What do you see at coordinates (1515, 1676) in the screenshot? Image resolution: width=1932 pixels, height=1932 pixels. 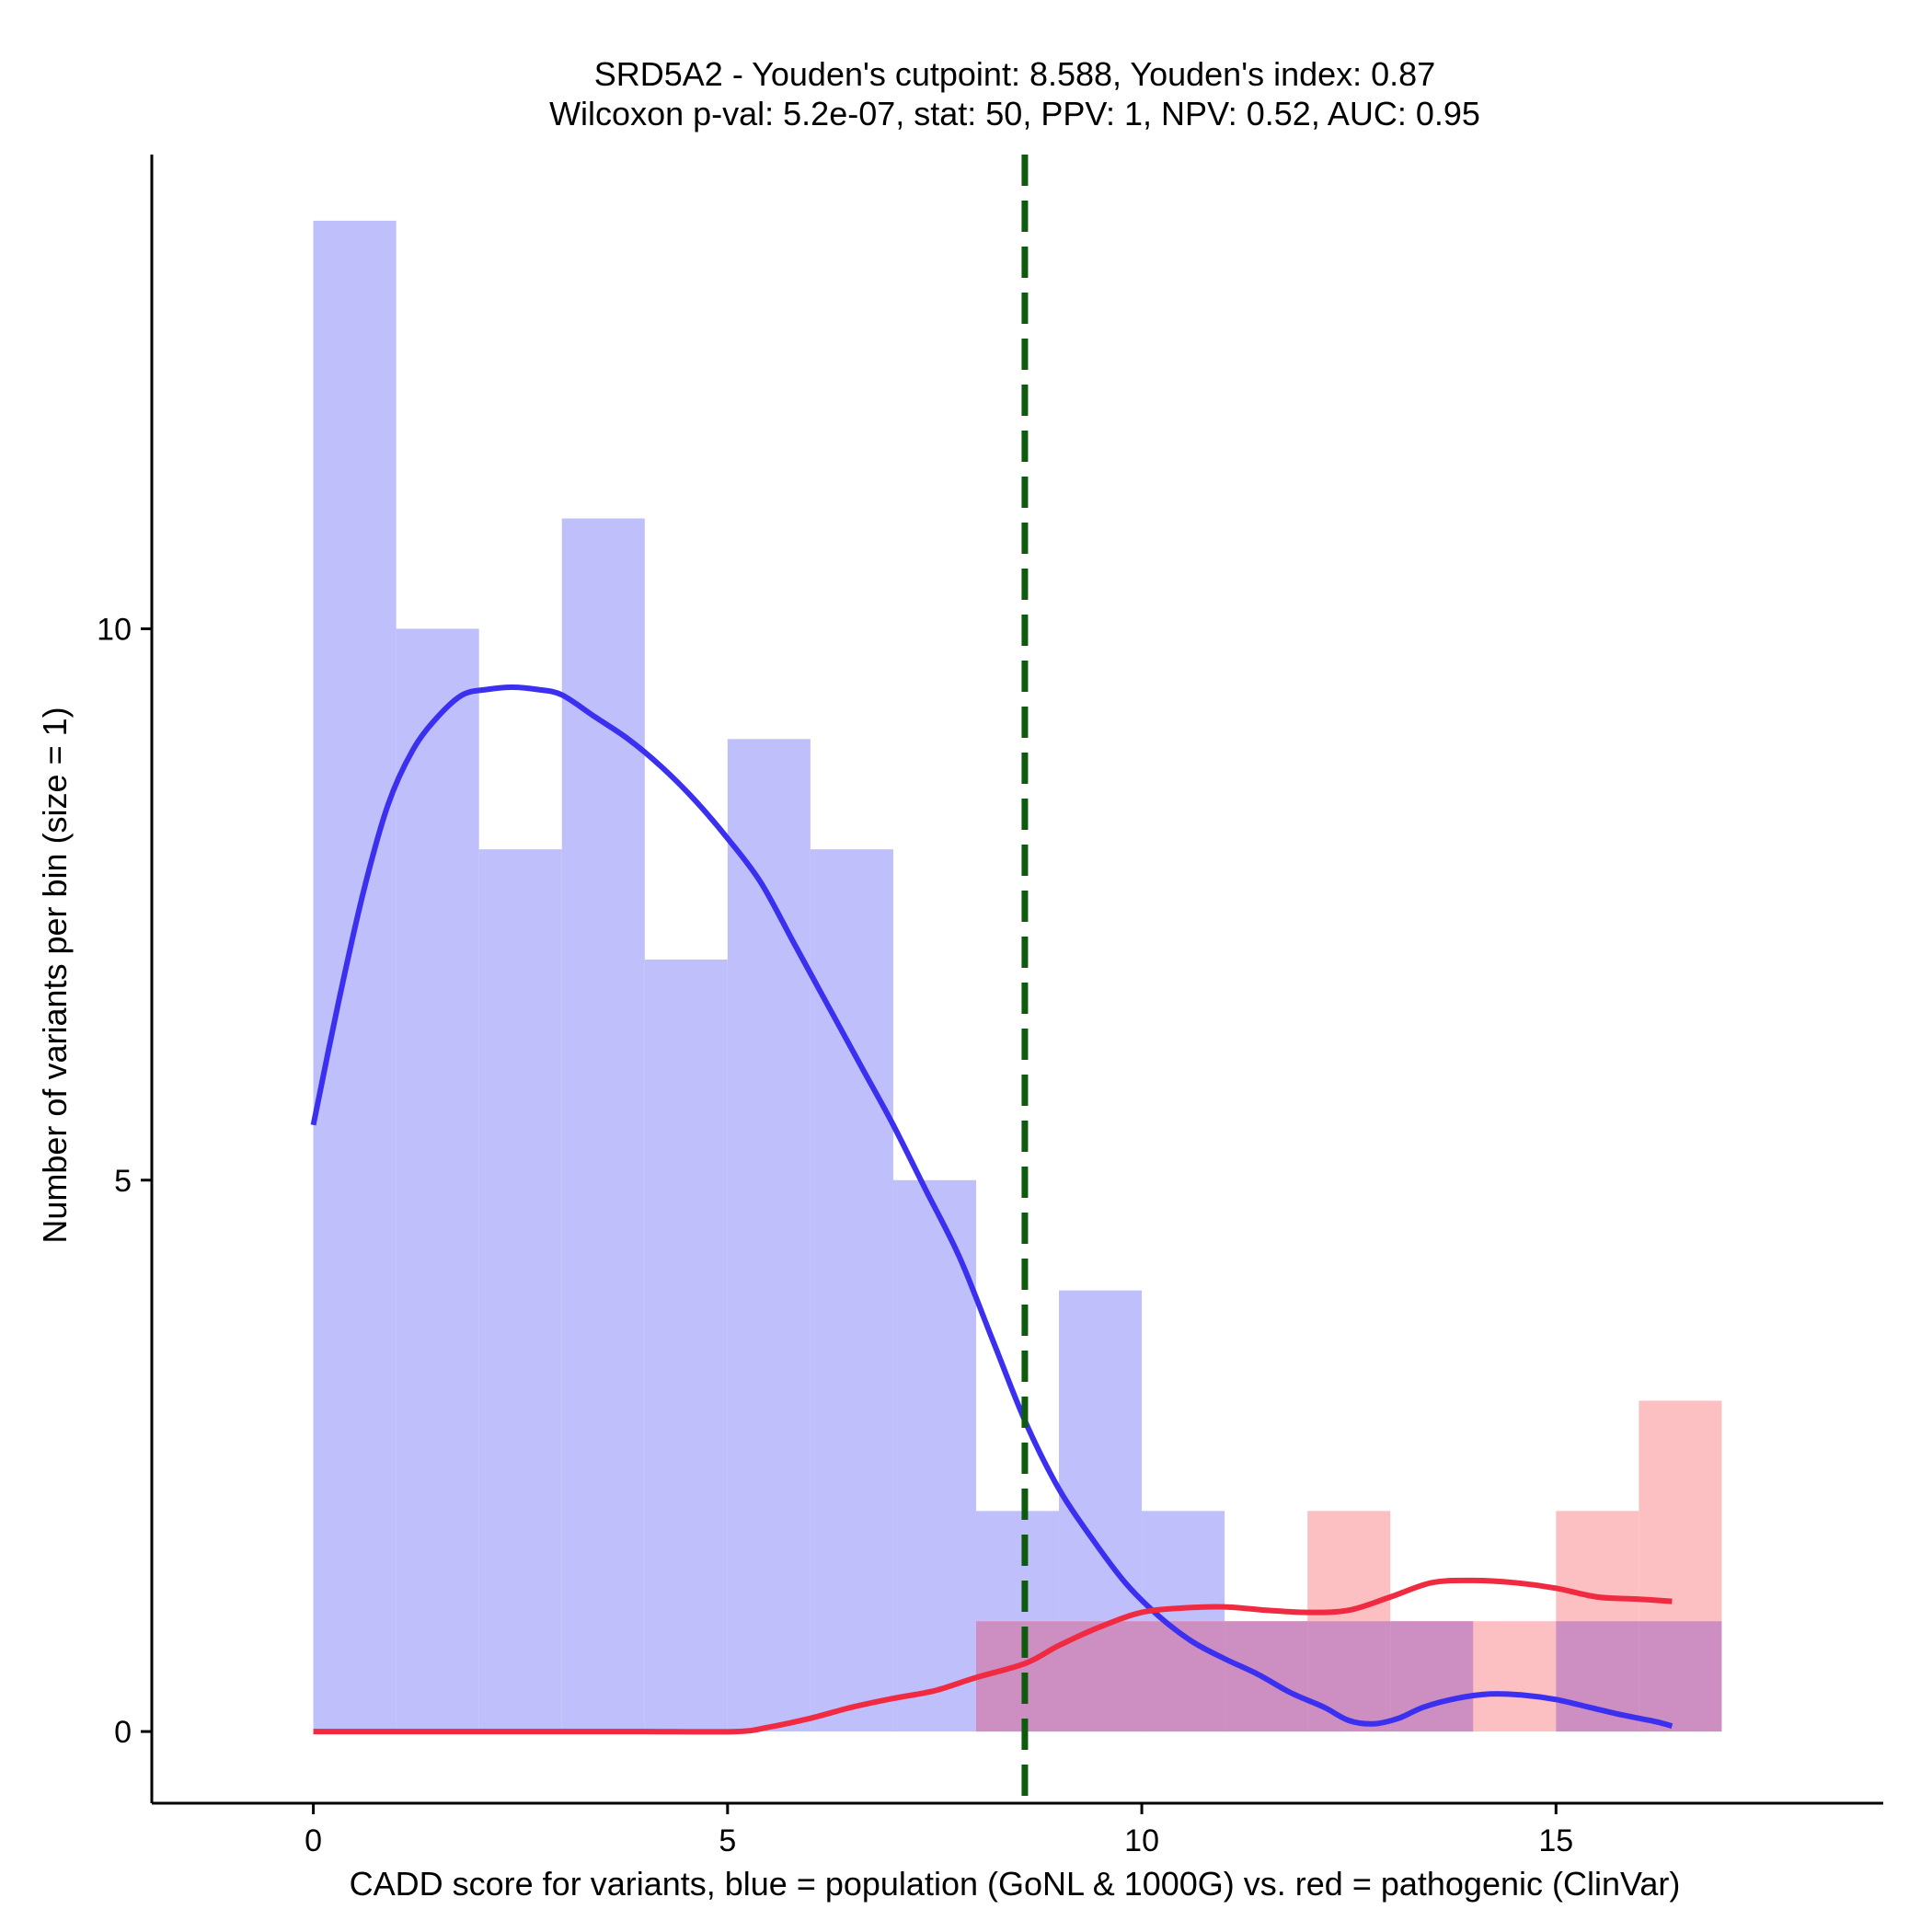 I see `pathogenic-bar` at bounding box center [1515, 1676].